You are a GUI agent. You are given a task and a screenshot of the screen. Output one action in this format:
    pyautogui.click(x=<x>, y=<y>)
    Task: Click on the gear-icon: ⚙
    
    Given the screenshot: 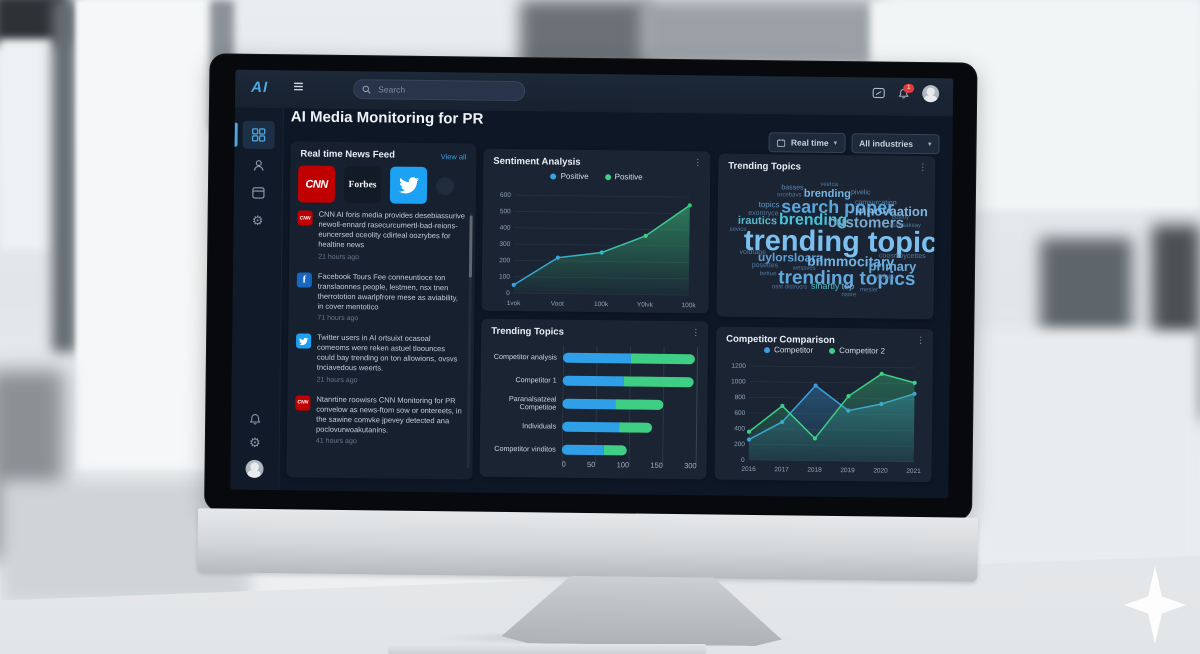 What is the action you would take?
    pyautogui.click(x=254, y=442)
    